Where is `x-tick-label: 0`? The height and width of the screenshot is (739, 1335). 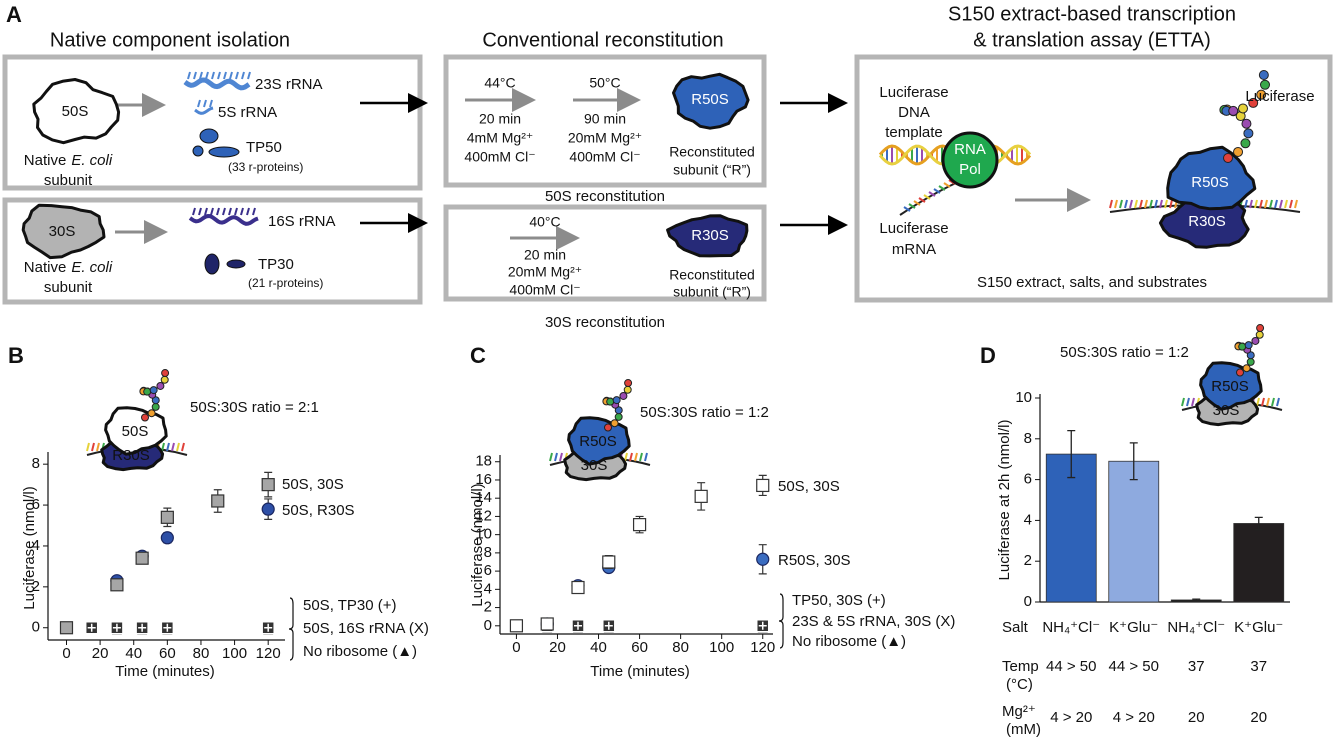
x-tick-label: 0 is located at coordinates (66, 653).